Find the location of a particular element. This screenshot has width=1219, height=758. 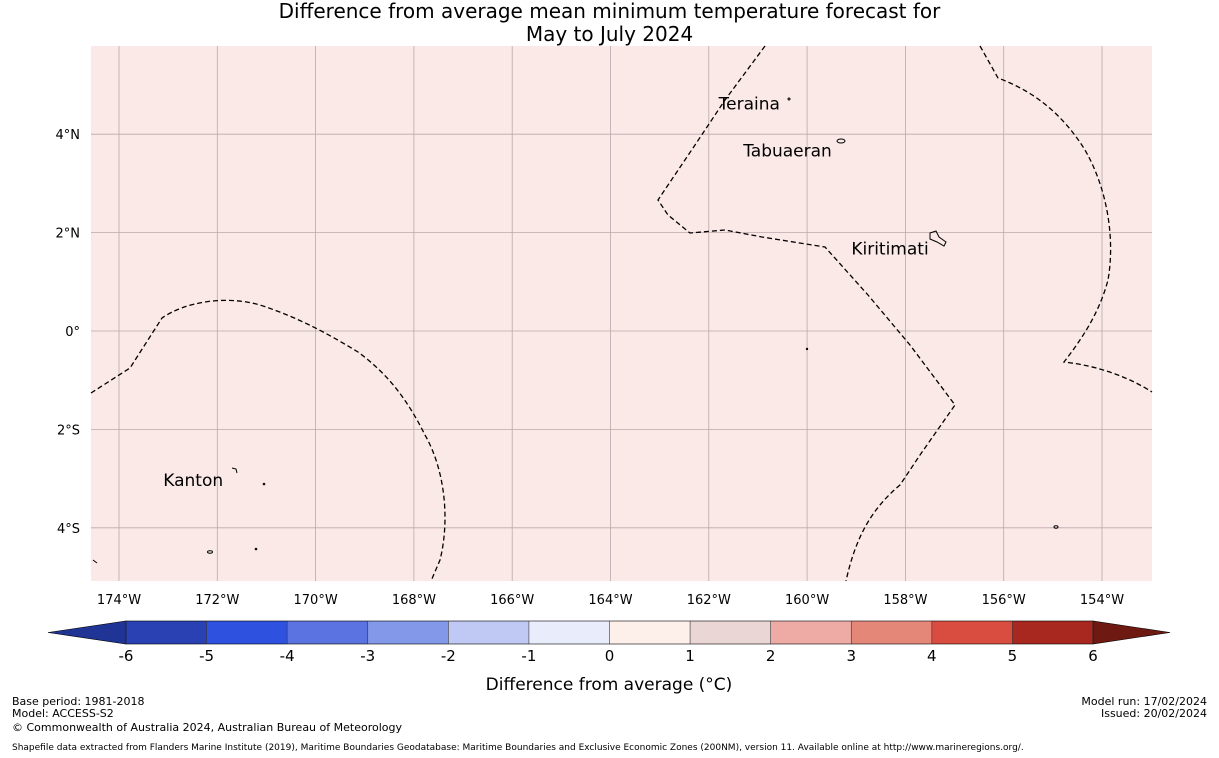

colorbar-tick-label: -4 is located at coordinates (287, 656).